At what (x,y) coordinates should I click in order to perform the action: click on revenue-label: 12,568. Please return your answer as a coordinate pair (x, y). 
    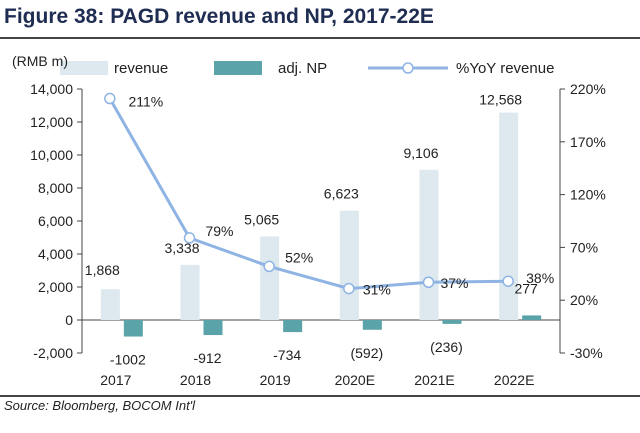
    Looking at the image, I should click on (500, 100).